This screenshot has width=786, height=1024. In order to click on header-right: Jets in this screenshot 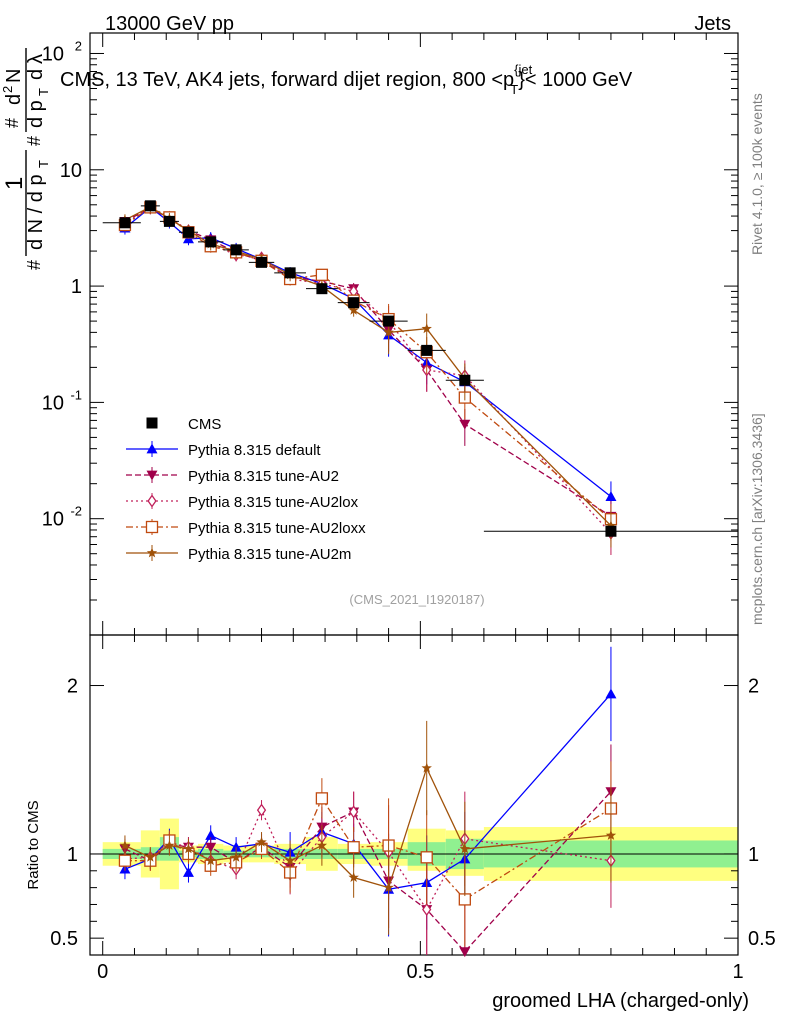, I will do `click(712, 24)`.